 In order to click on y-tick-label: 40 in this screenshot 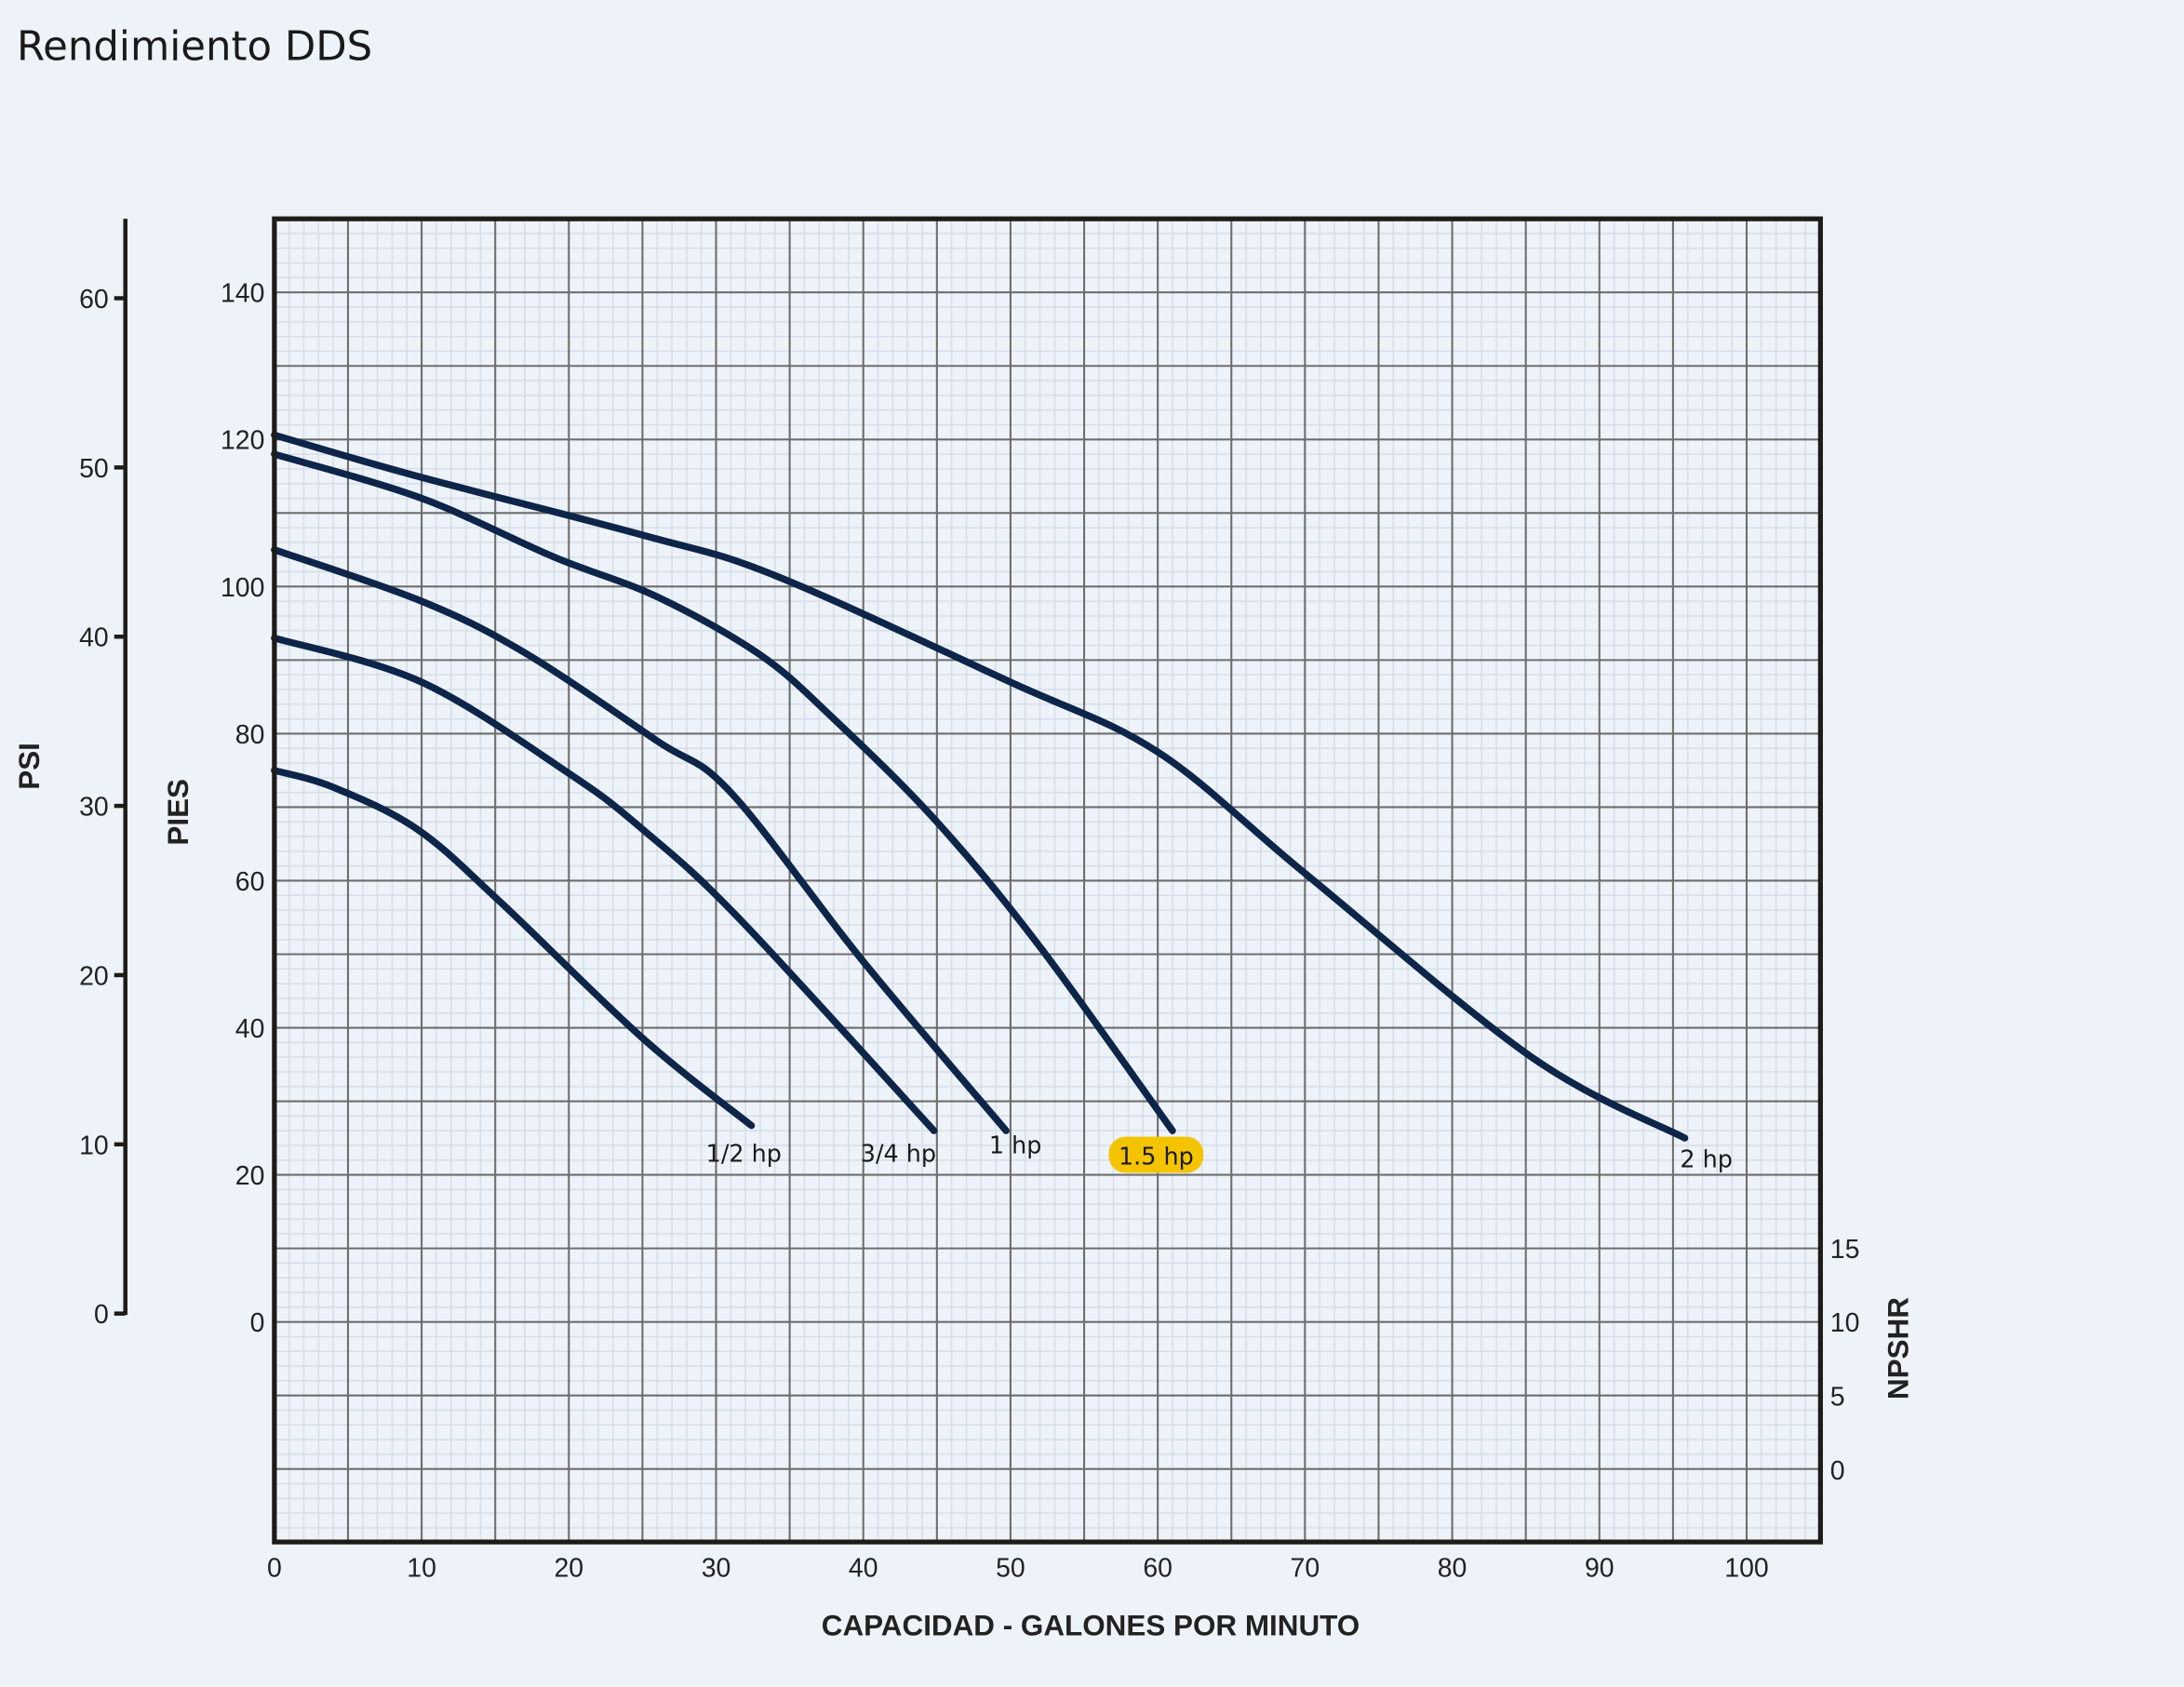, I will do `click(250, 1029)`.